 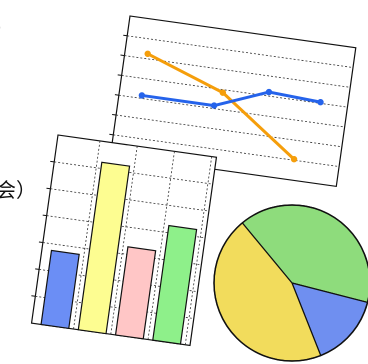 What do you see at coordinates (18, 190) in the screenshot?
I see `text-fragment-middle: 会）` at bounding box center [18, 190].